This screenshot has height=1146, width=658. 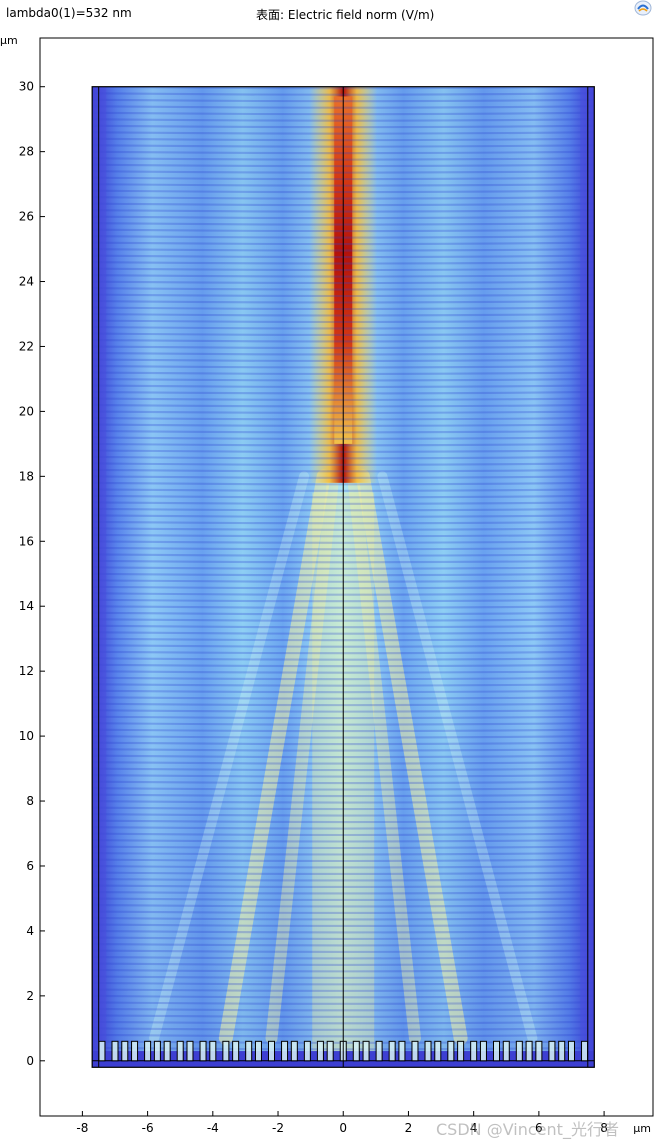 What do you see at coordinates (604, 1128) in the screenshot?
I see `x-tick-label: 8` at bounding box center [604, 1128].